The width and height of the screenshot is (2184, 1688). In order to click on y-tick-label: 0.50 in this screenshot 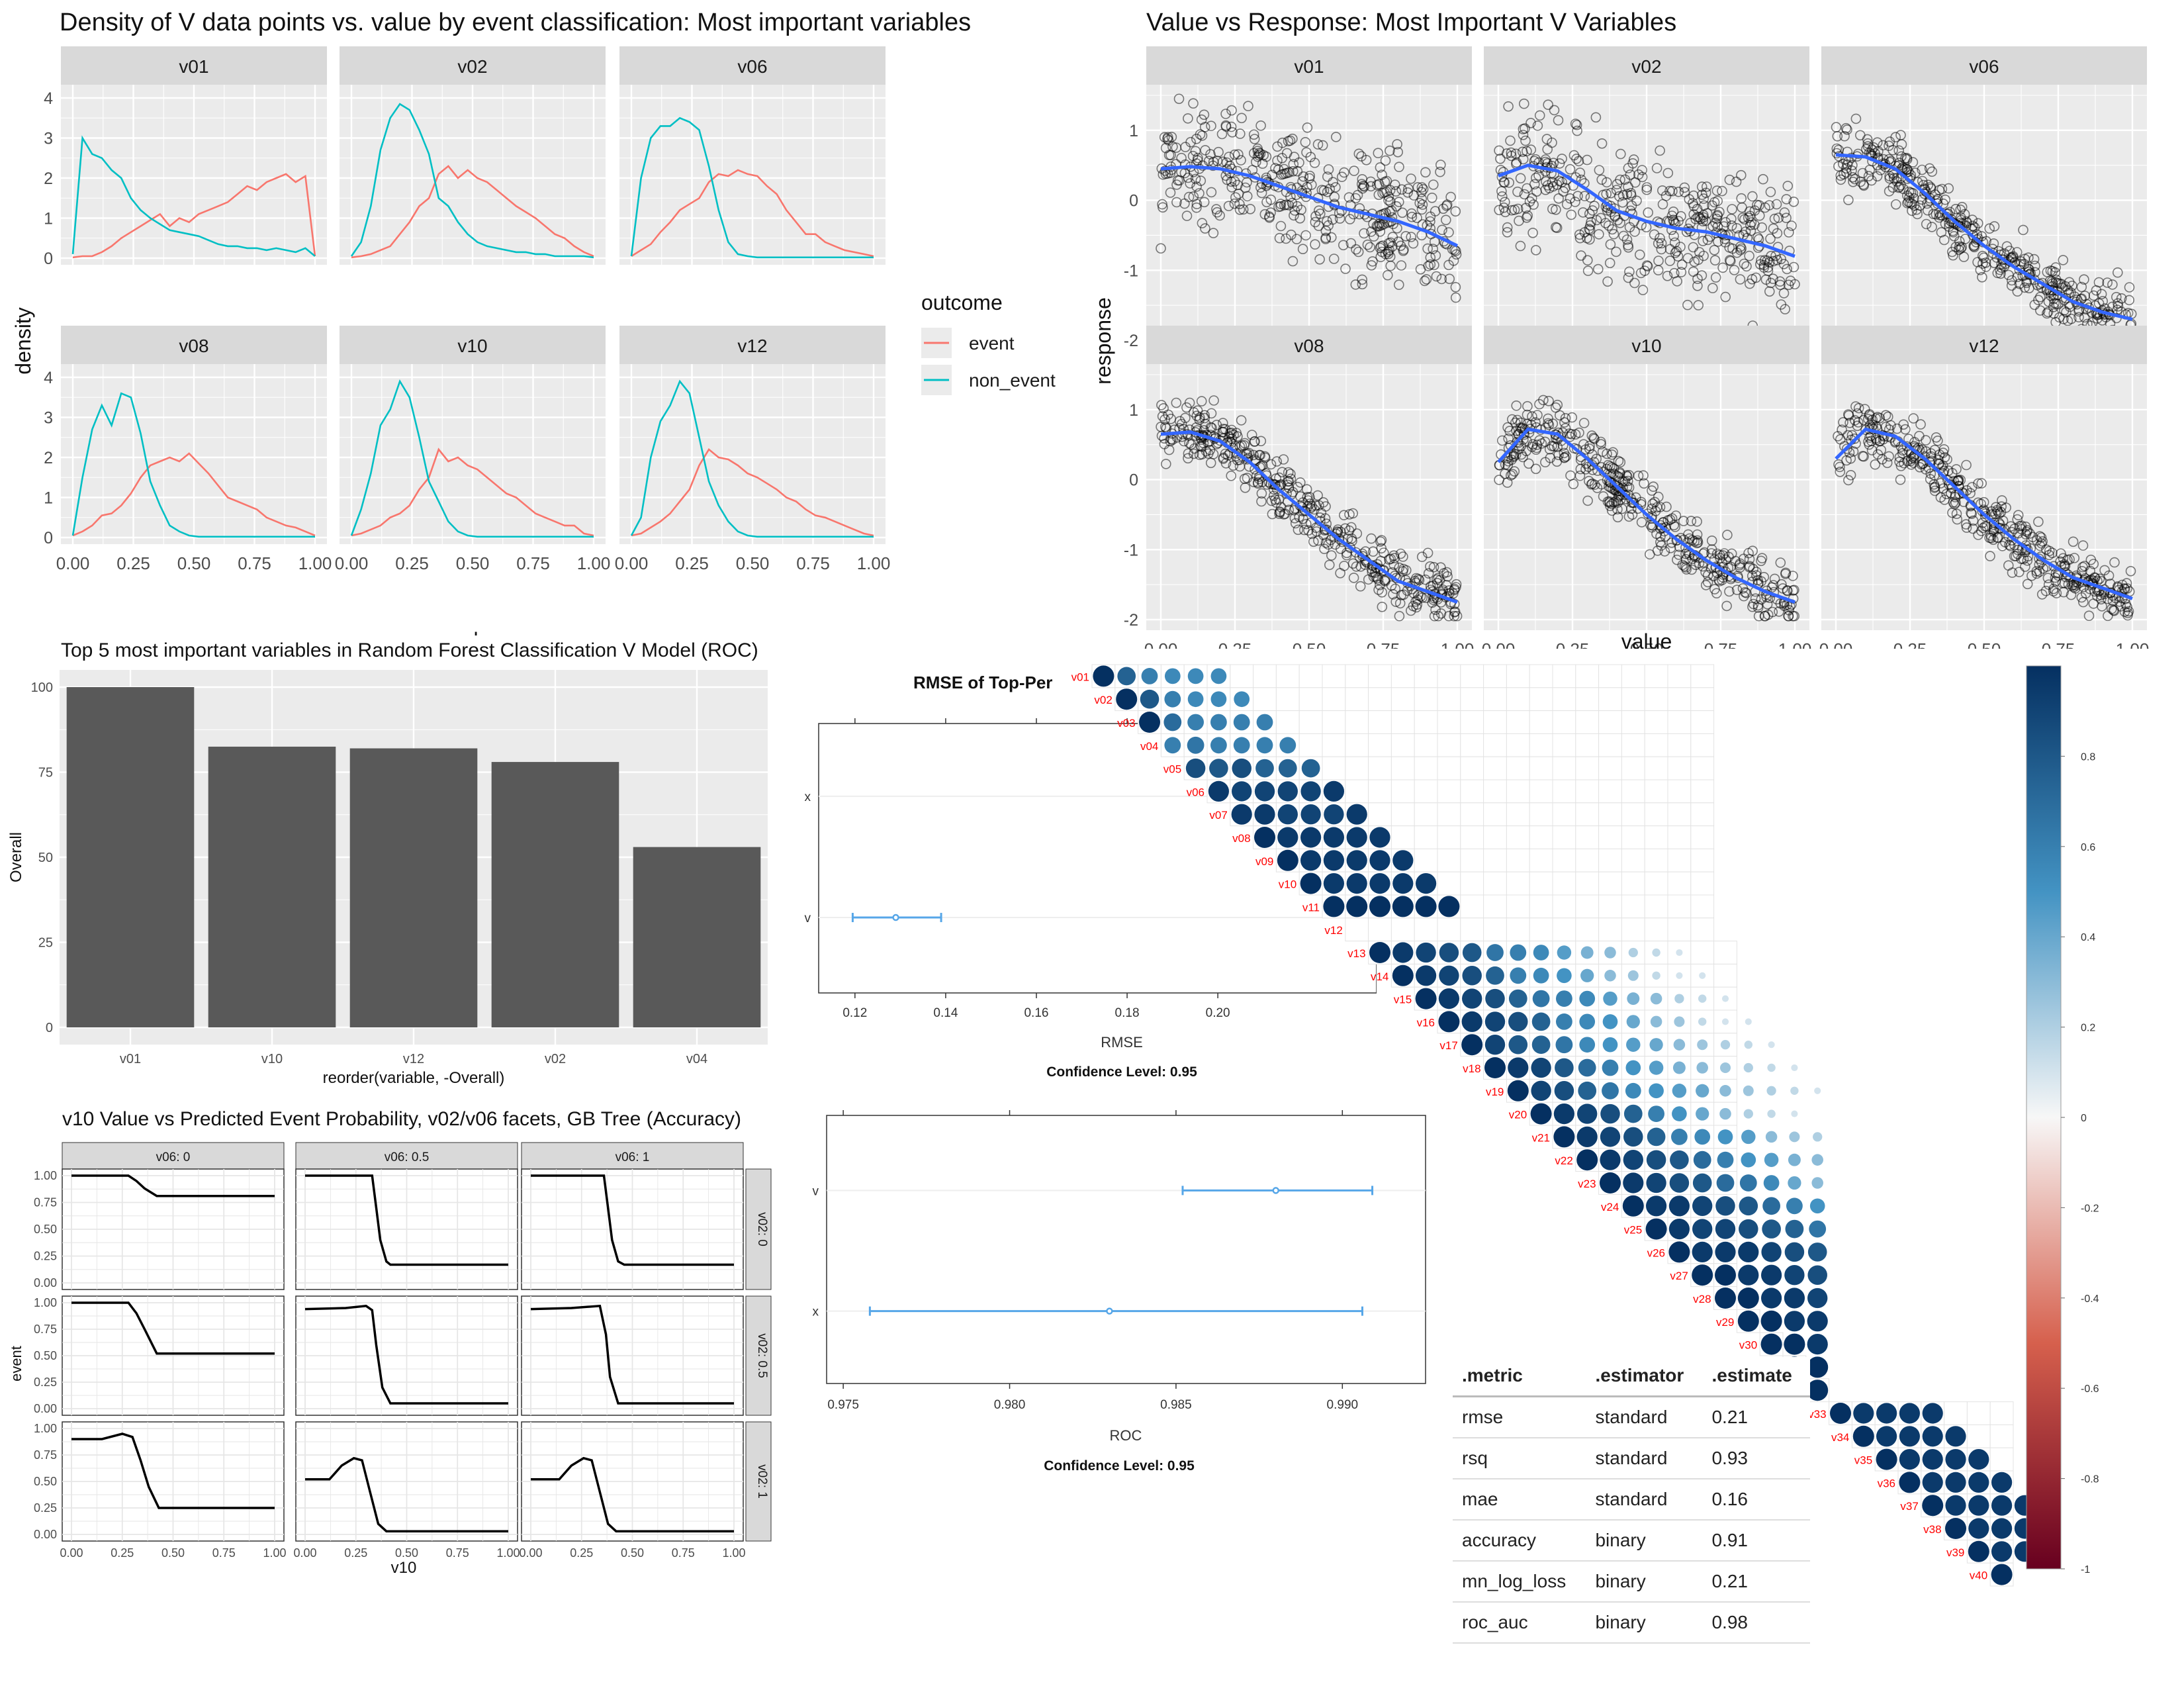, I will do `click(45, 1481)`.